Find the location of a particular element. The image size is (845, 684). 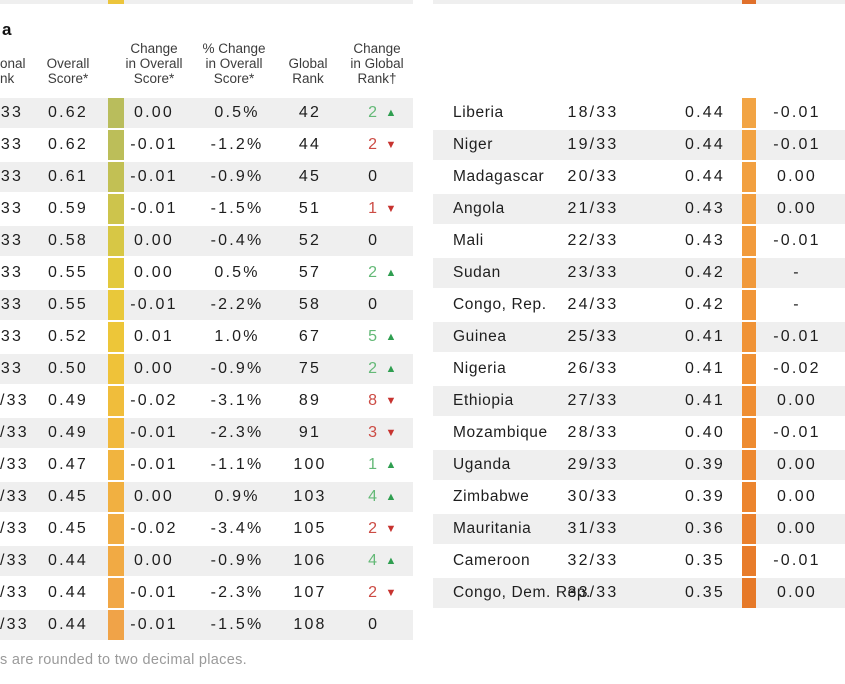

country-name-cell: Guinea is located at coordinates (480, 336).